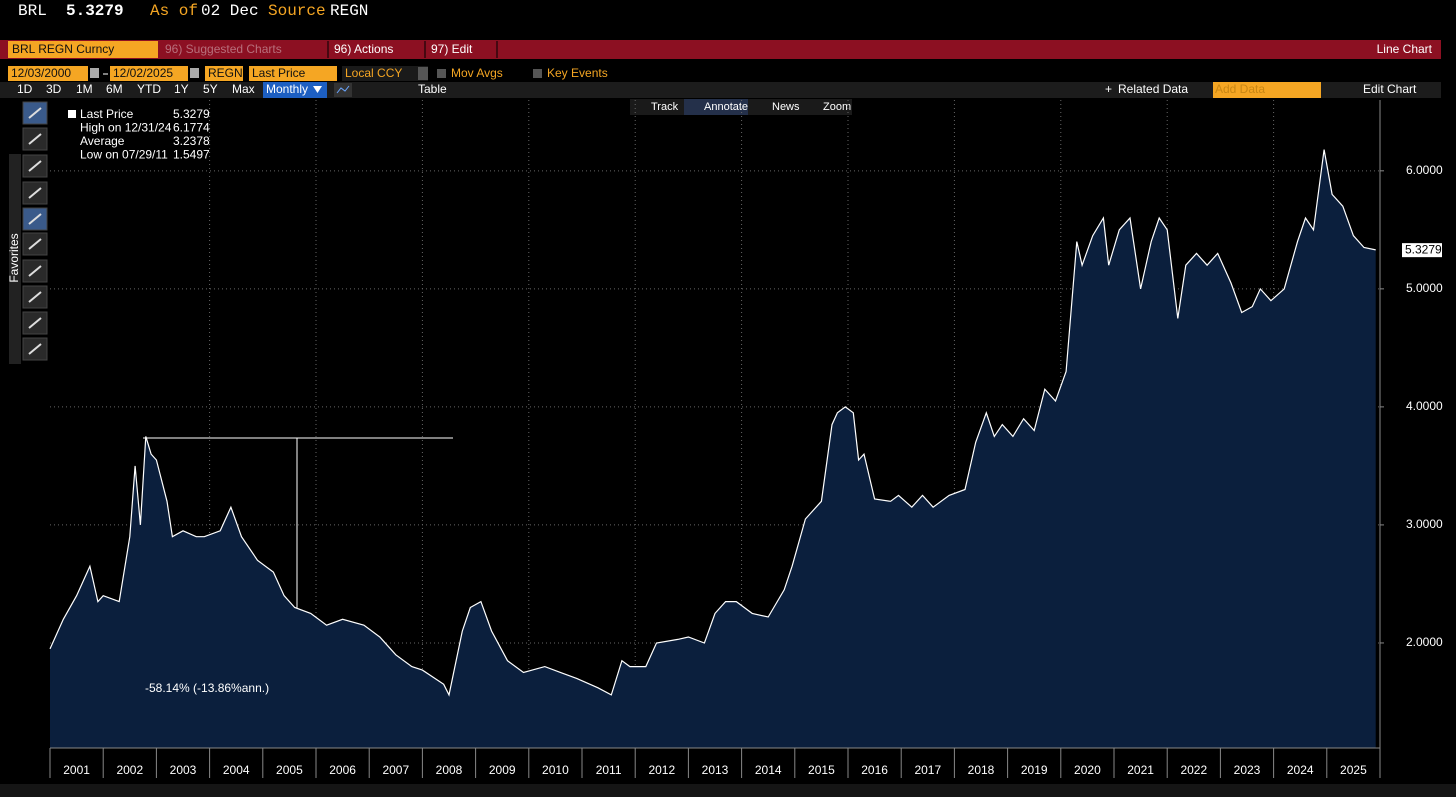  I want to click on x-tick-label: 2014, so click(768, 770).